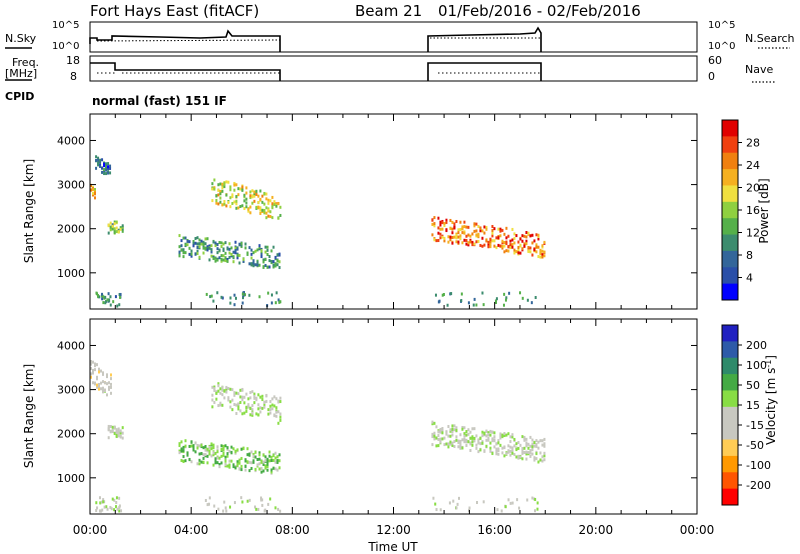  I want to click on velocity-colorbar-label: Velocity [m s-1], so click(771, 400).